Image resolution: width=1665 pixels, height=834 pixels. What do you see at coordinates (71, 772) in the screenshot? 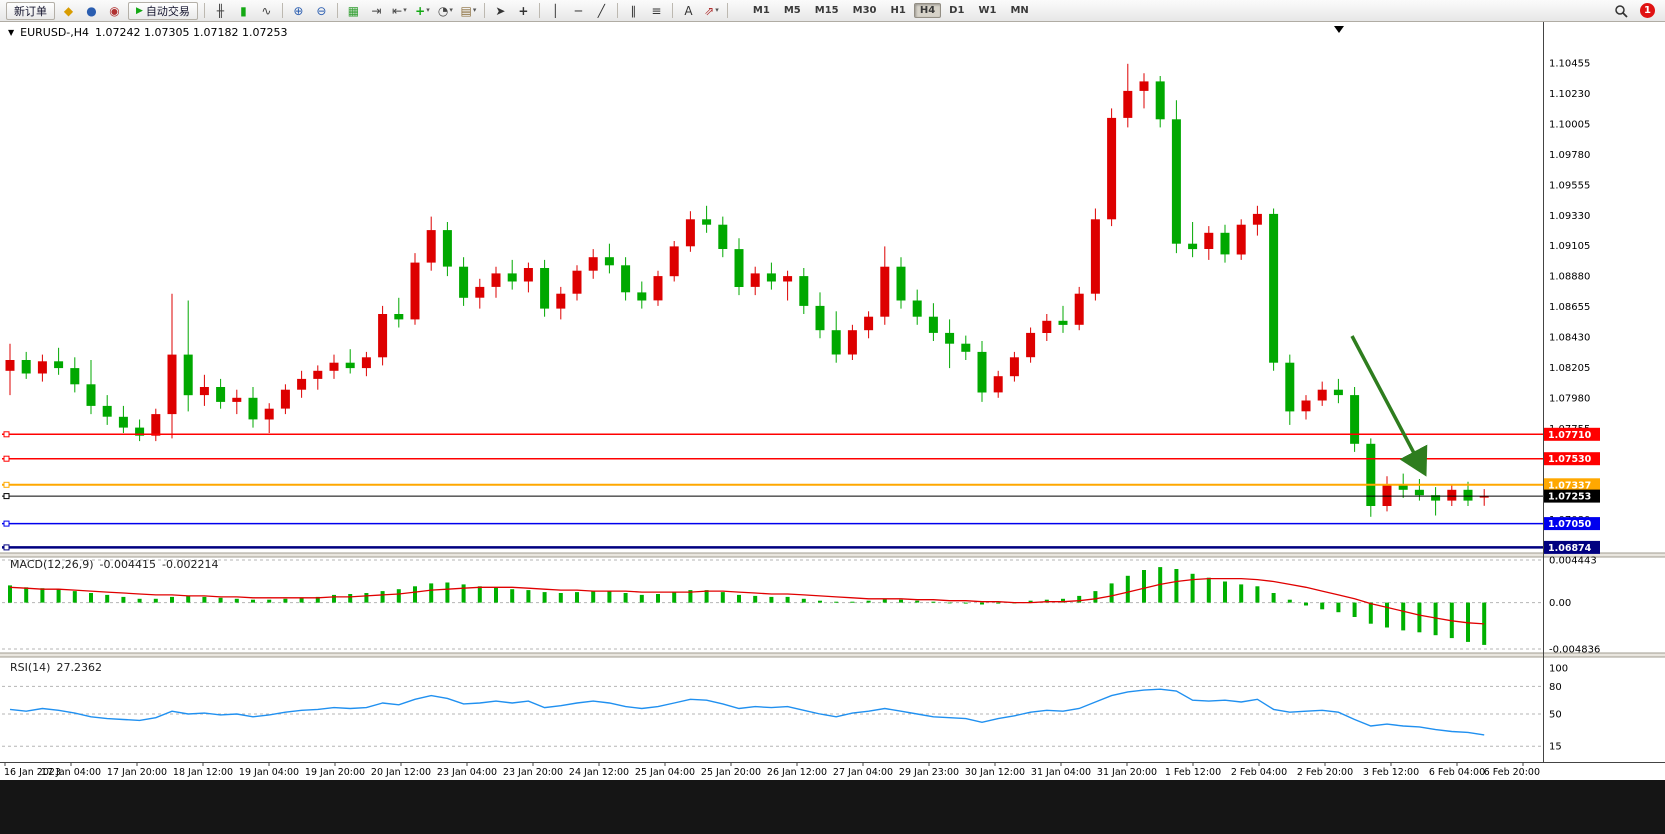
I see `svg-text: 17 Jan 04:00` at bounding box center [71, 772].